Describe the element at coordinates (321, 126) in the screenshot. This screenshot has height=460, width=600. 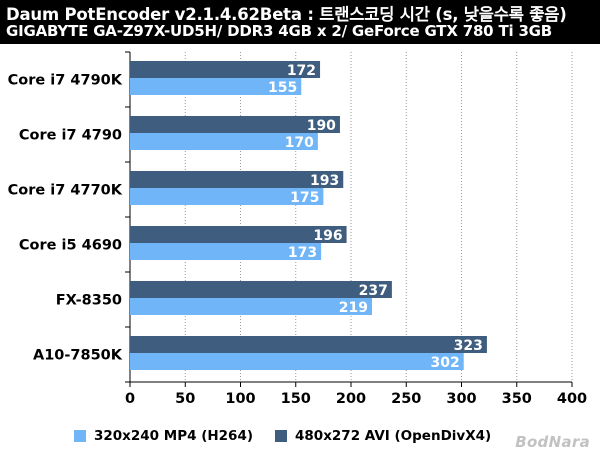
I see `data-label-avi-1: 190` at that location.